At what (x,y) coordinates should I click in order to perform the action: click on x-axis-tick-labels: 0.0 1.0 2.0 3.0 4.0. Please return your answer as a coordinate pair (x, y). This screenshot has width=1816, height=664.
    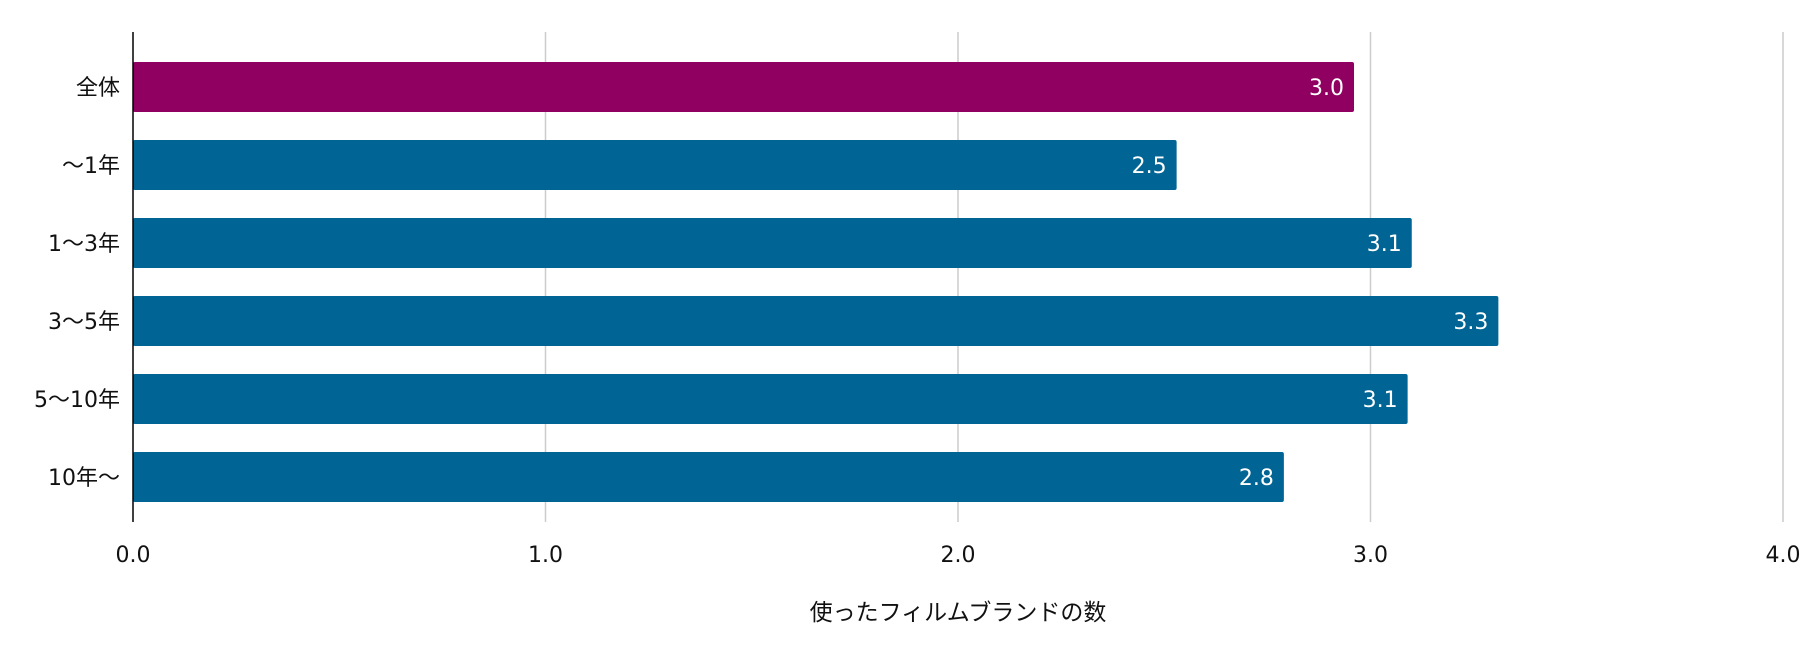
    Looking at the image, I should click on (958, 555).